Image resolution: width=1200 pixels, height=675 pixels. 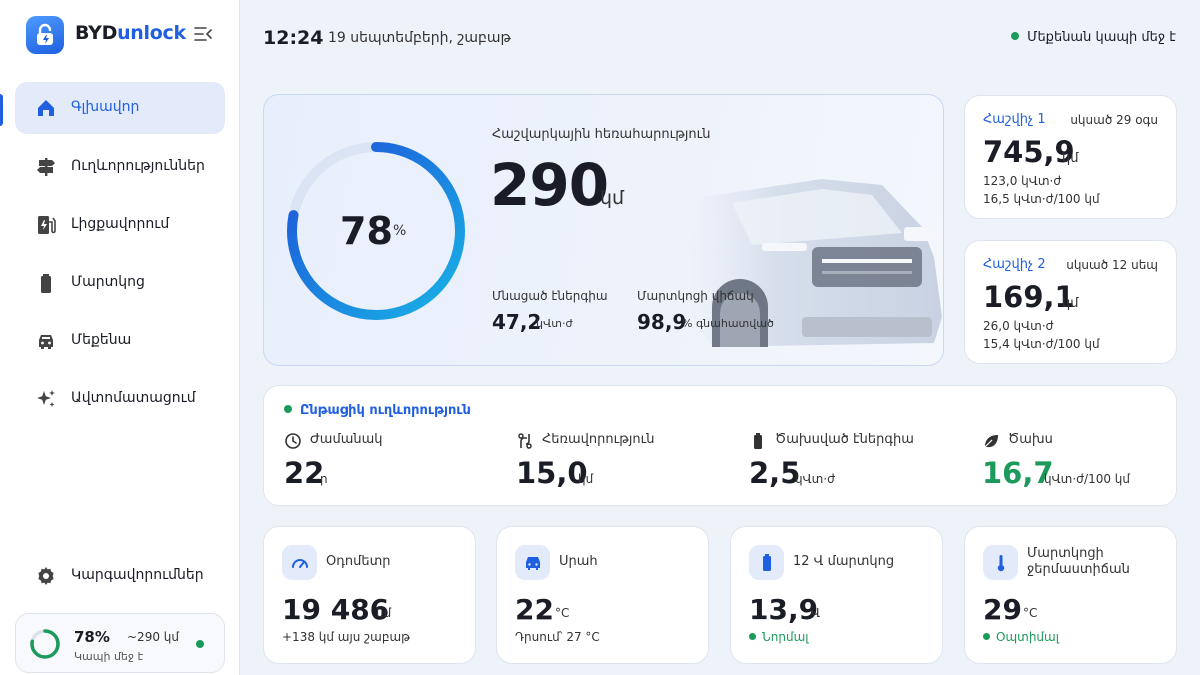 I want to click on mini-status-card: 78% ~290 կմ Կապի մեջ է, so click(x=120, y=643).